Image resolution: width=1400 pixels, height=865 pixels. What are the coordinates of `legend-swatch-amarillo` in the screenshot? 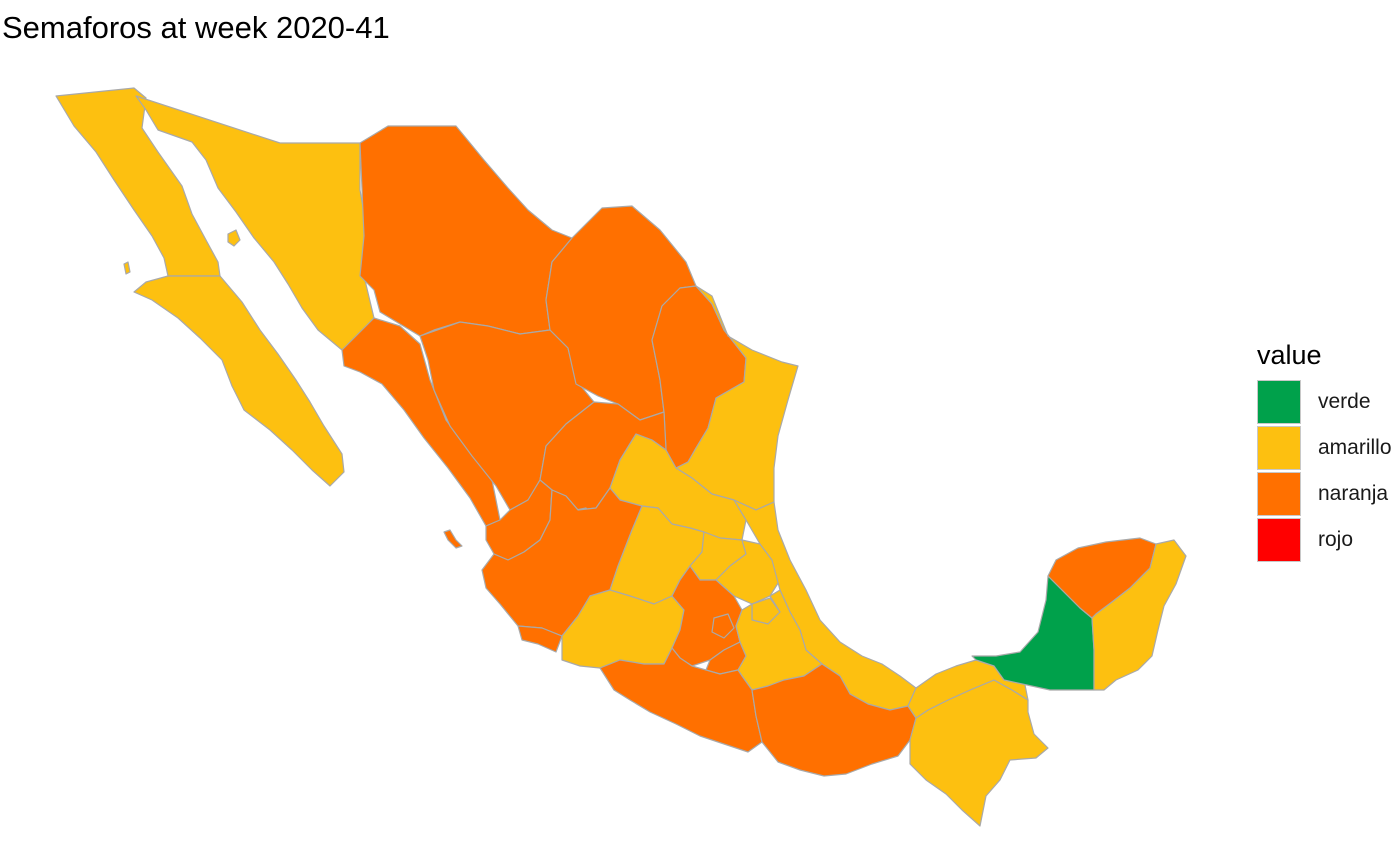 It's located at (1279, 448).